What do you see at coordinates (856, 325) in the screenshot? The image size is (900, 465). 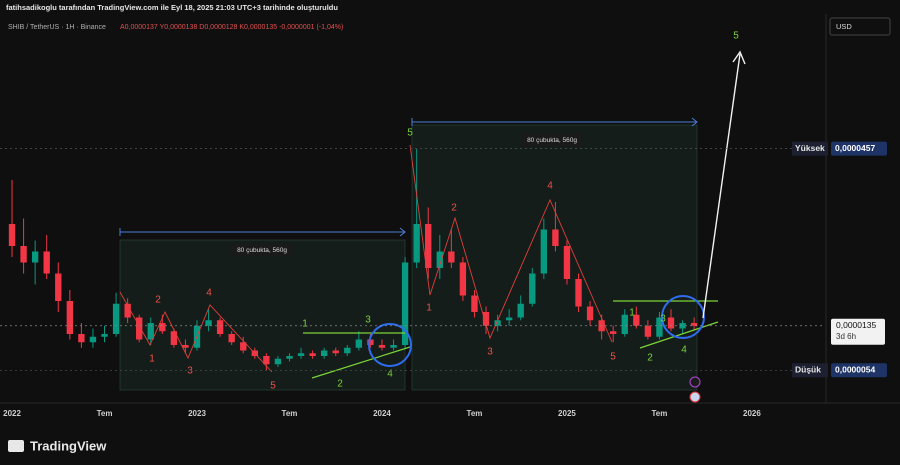 I see `price-tag-label: 0,0000135` at bounding box center [856, 325].